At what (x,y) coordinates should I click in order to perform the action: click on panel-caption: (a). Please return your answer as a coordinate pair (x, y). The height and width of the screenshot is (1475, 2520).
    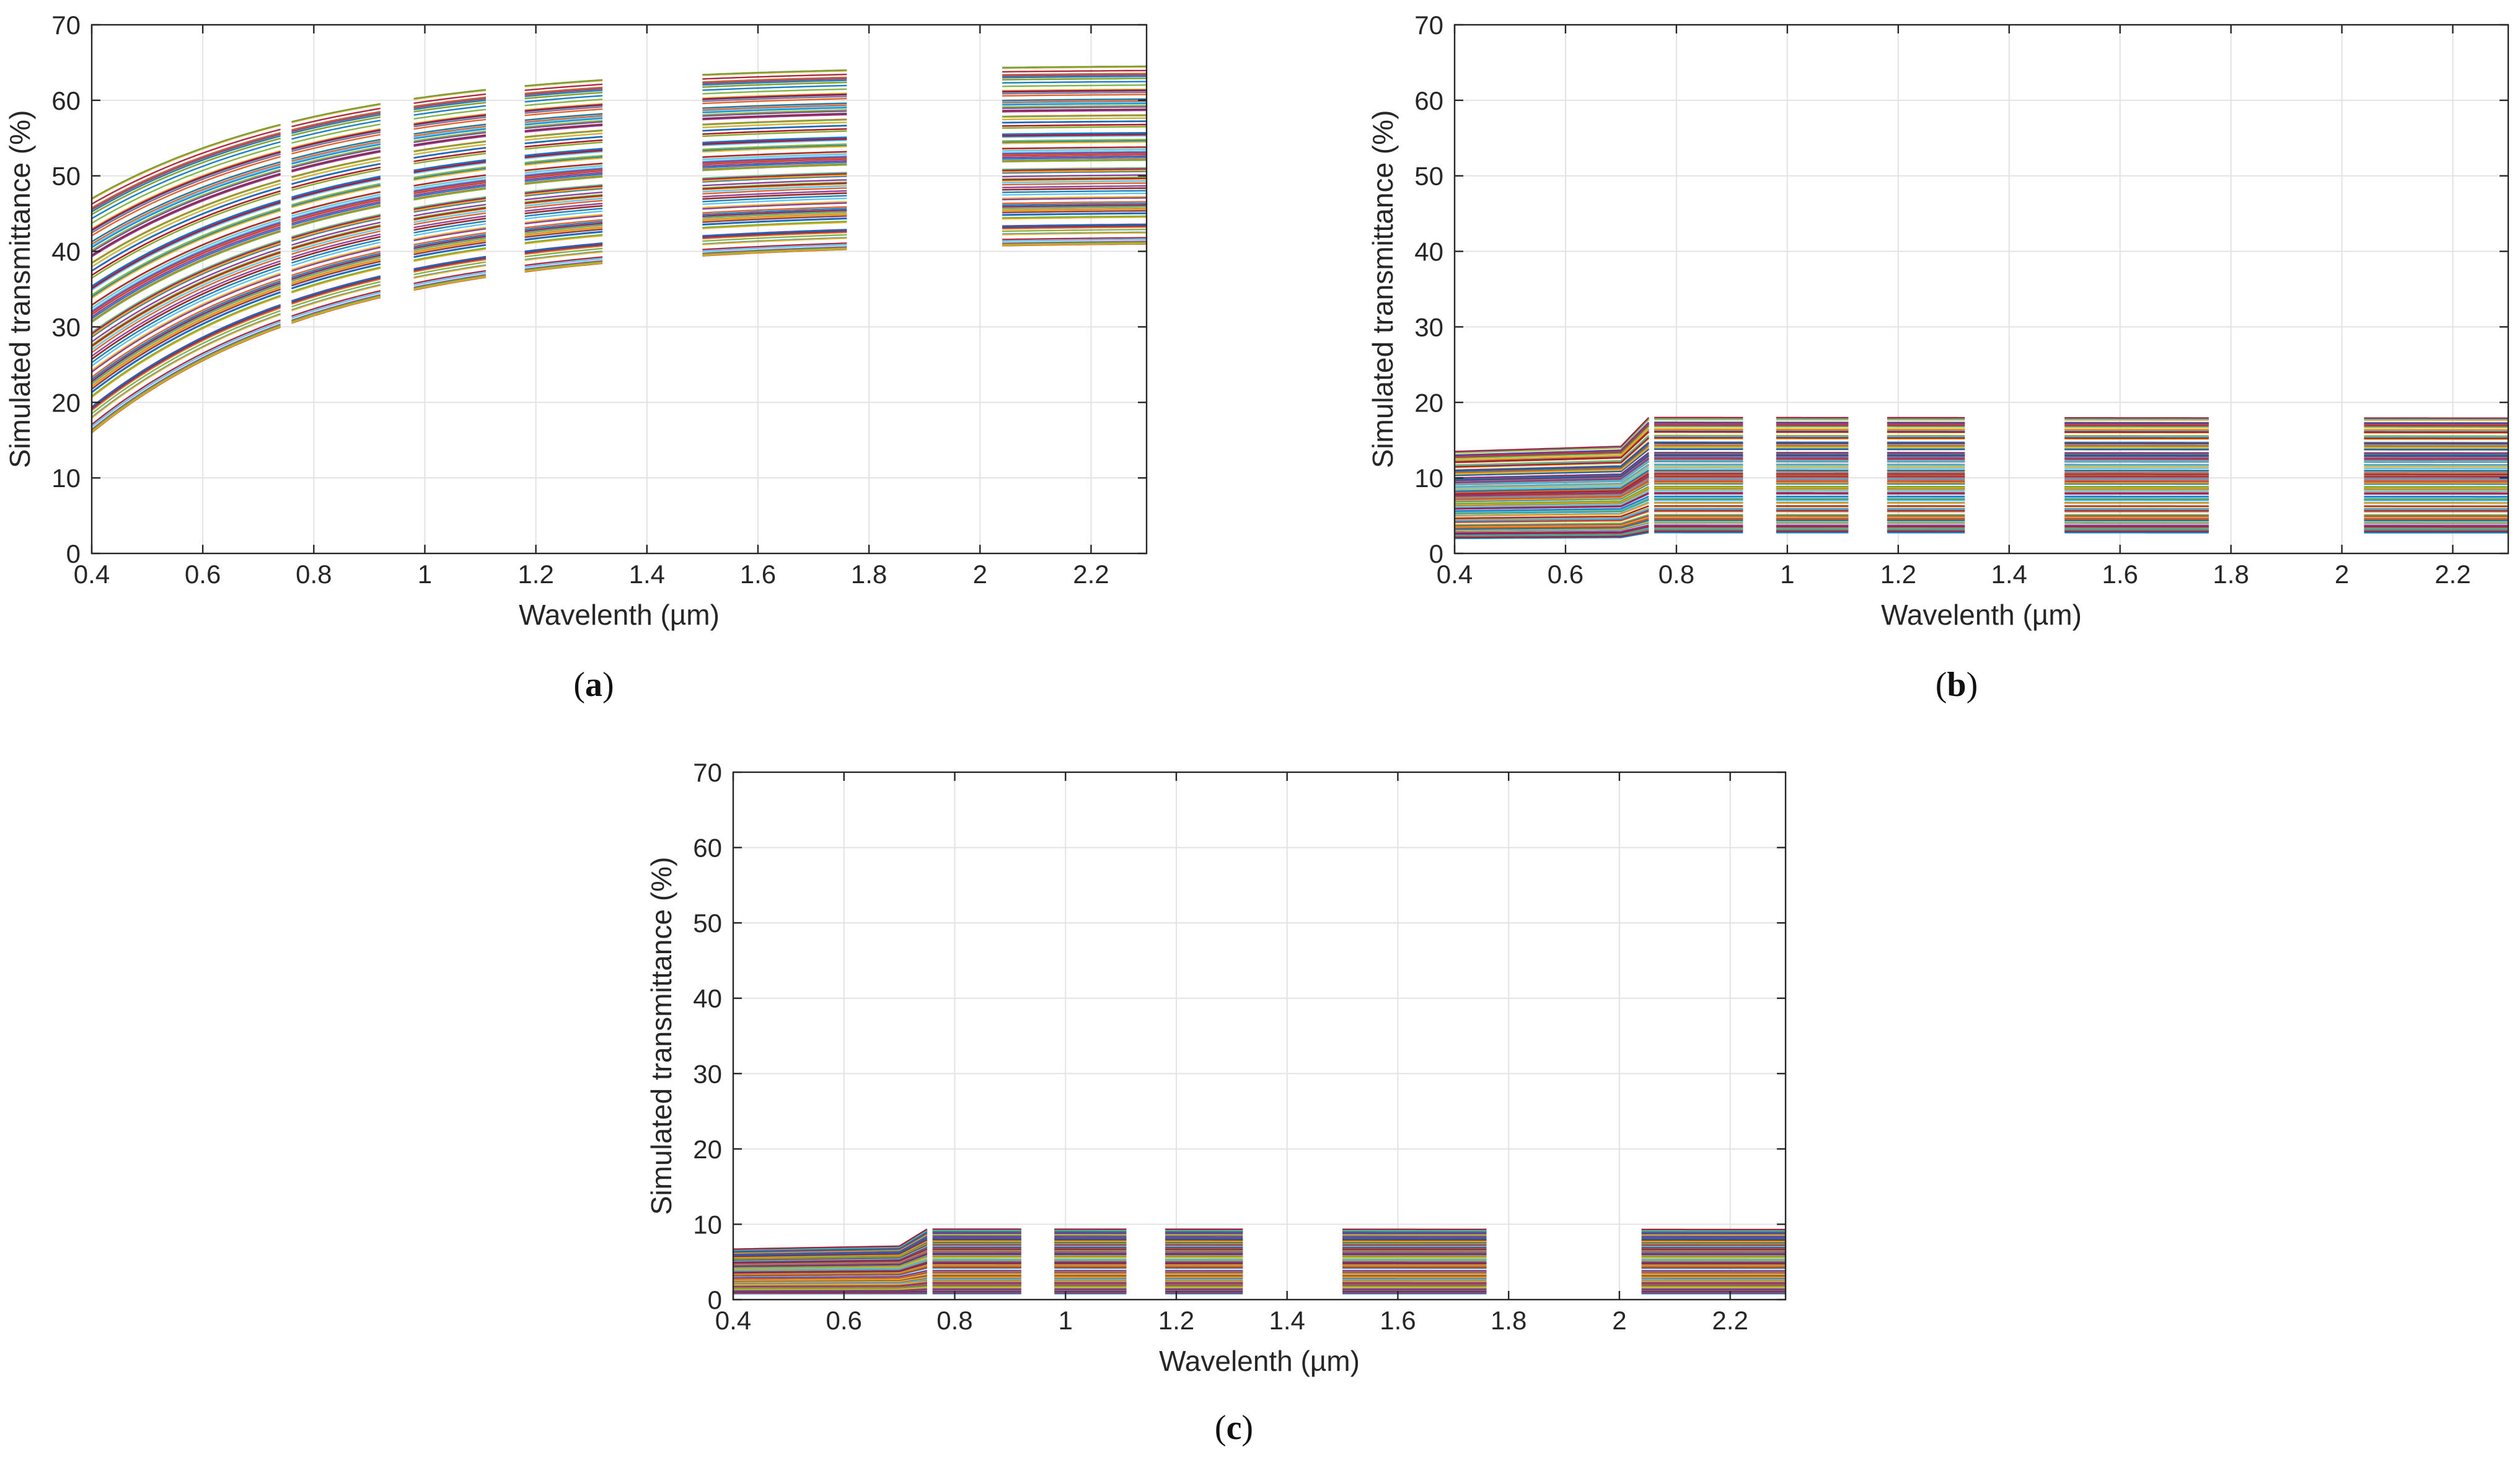
    Looking at the image, I should click on (593, 685).